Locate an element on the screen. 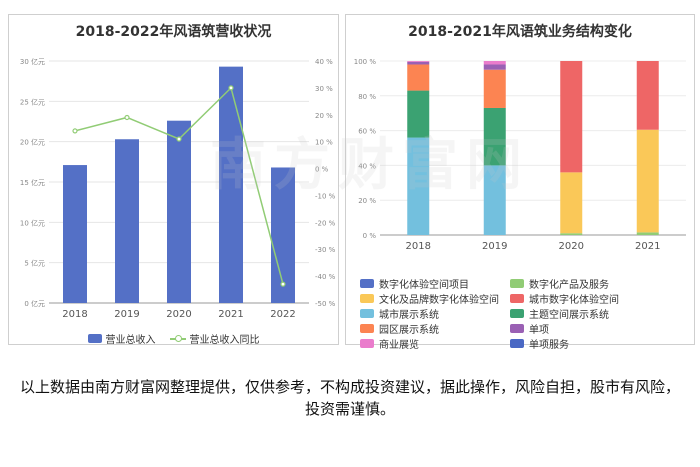  legend-item: 数字化体验空间项目 is located at coordinates (435, 284).